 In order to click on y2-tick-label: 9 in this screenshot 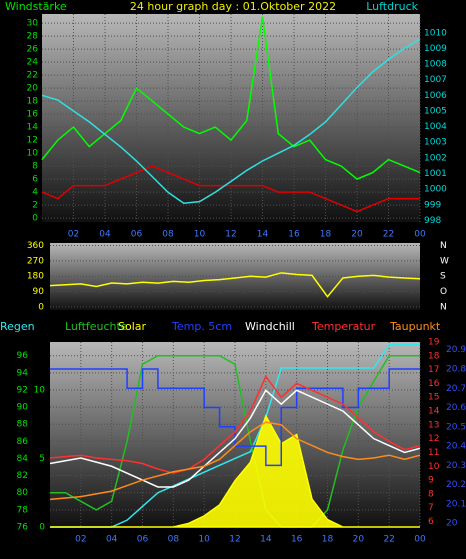, I will do `click(431, 481)`.